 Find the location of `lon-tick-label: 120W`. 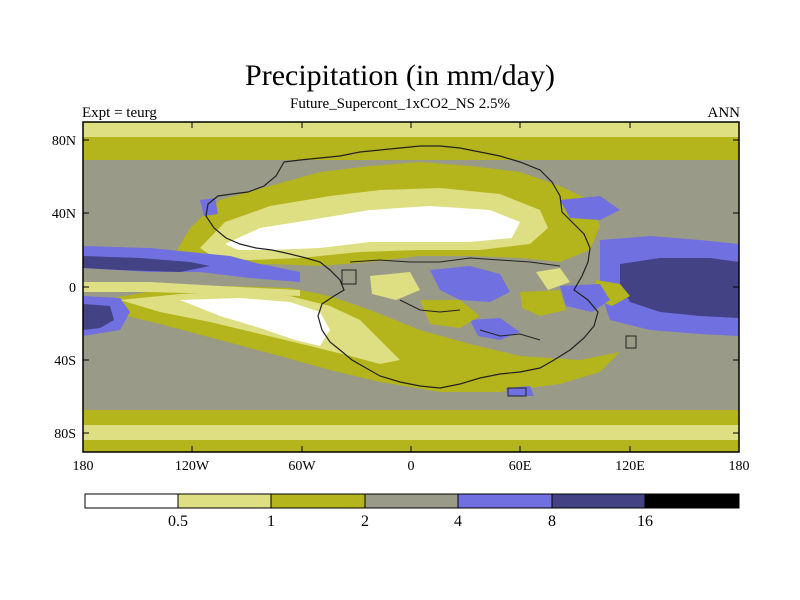

lon-tick-label: 120W is located at coordinates (192, 466).